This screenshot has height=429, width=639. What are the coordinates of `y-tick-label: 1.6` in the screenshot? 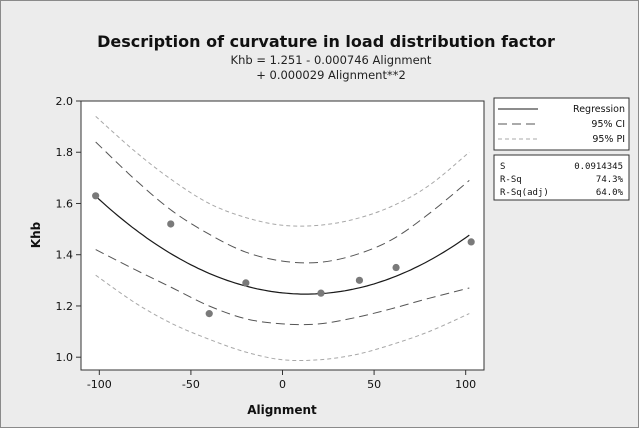 It's located at (65, 203).